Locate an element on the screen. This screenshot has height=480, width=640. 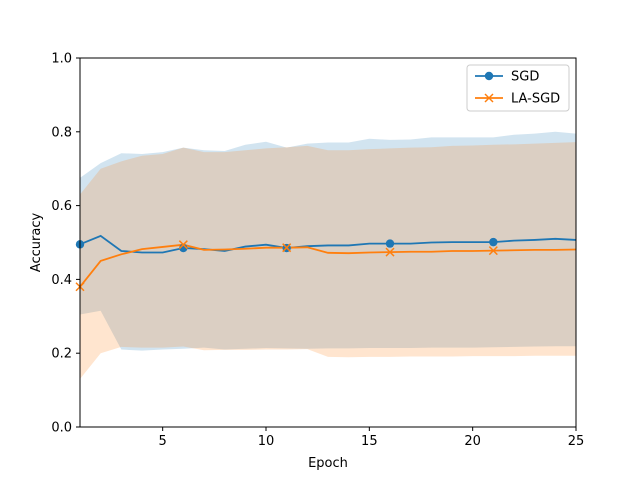
x-tick-label: 10 is located at coordinates (266, 441).